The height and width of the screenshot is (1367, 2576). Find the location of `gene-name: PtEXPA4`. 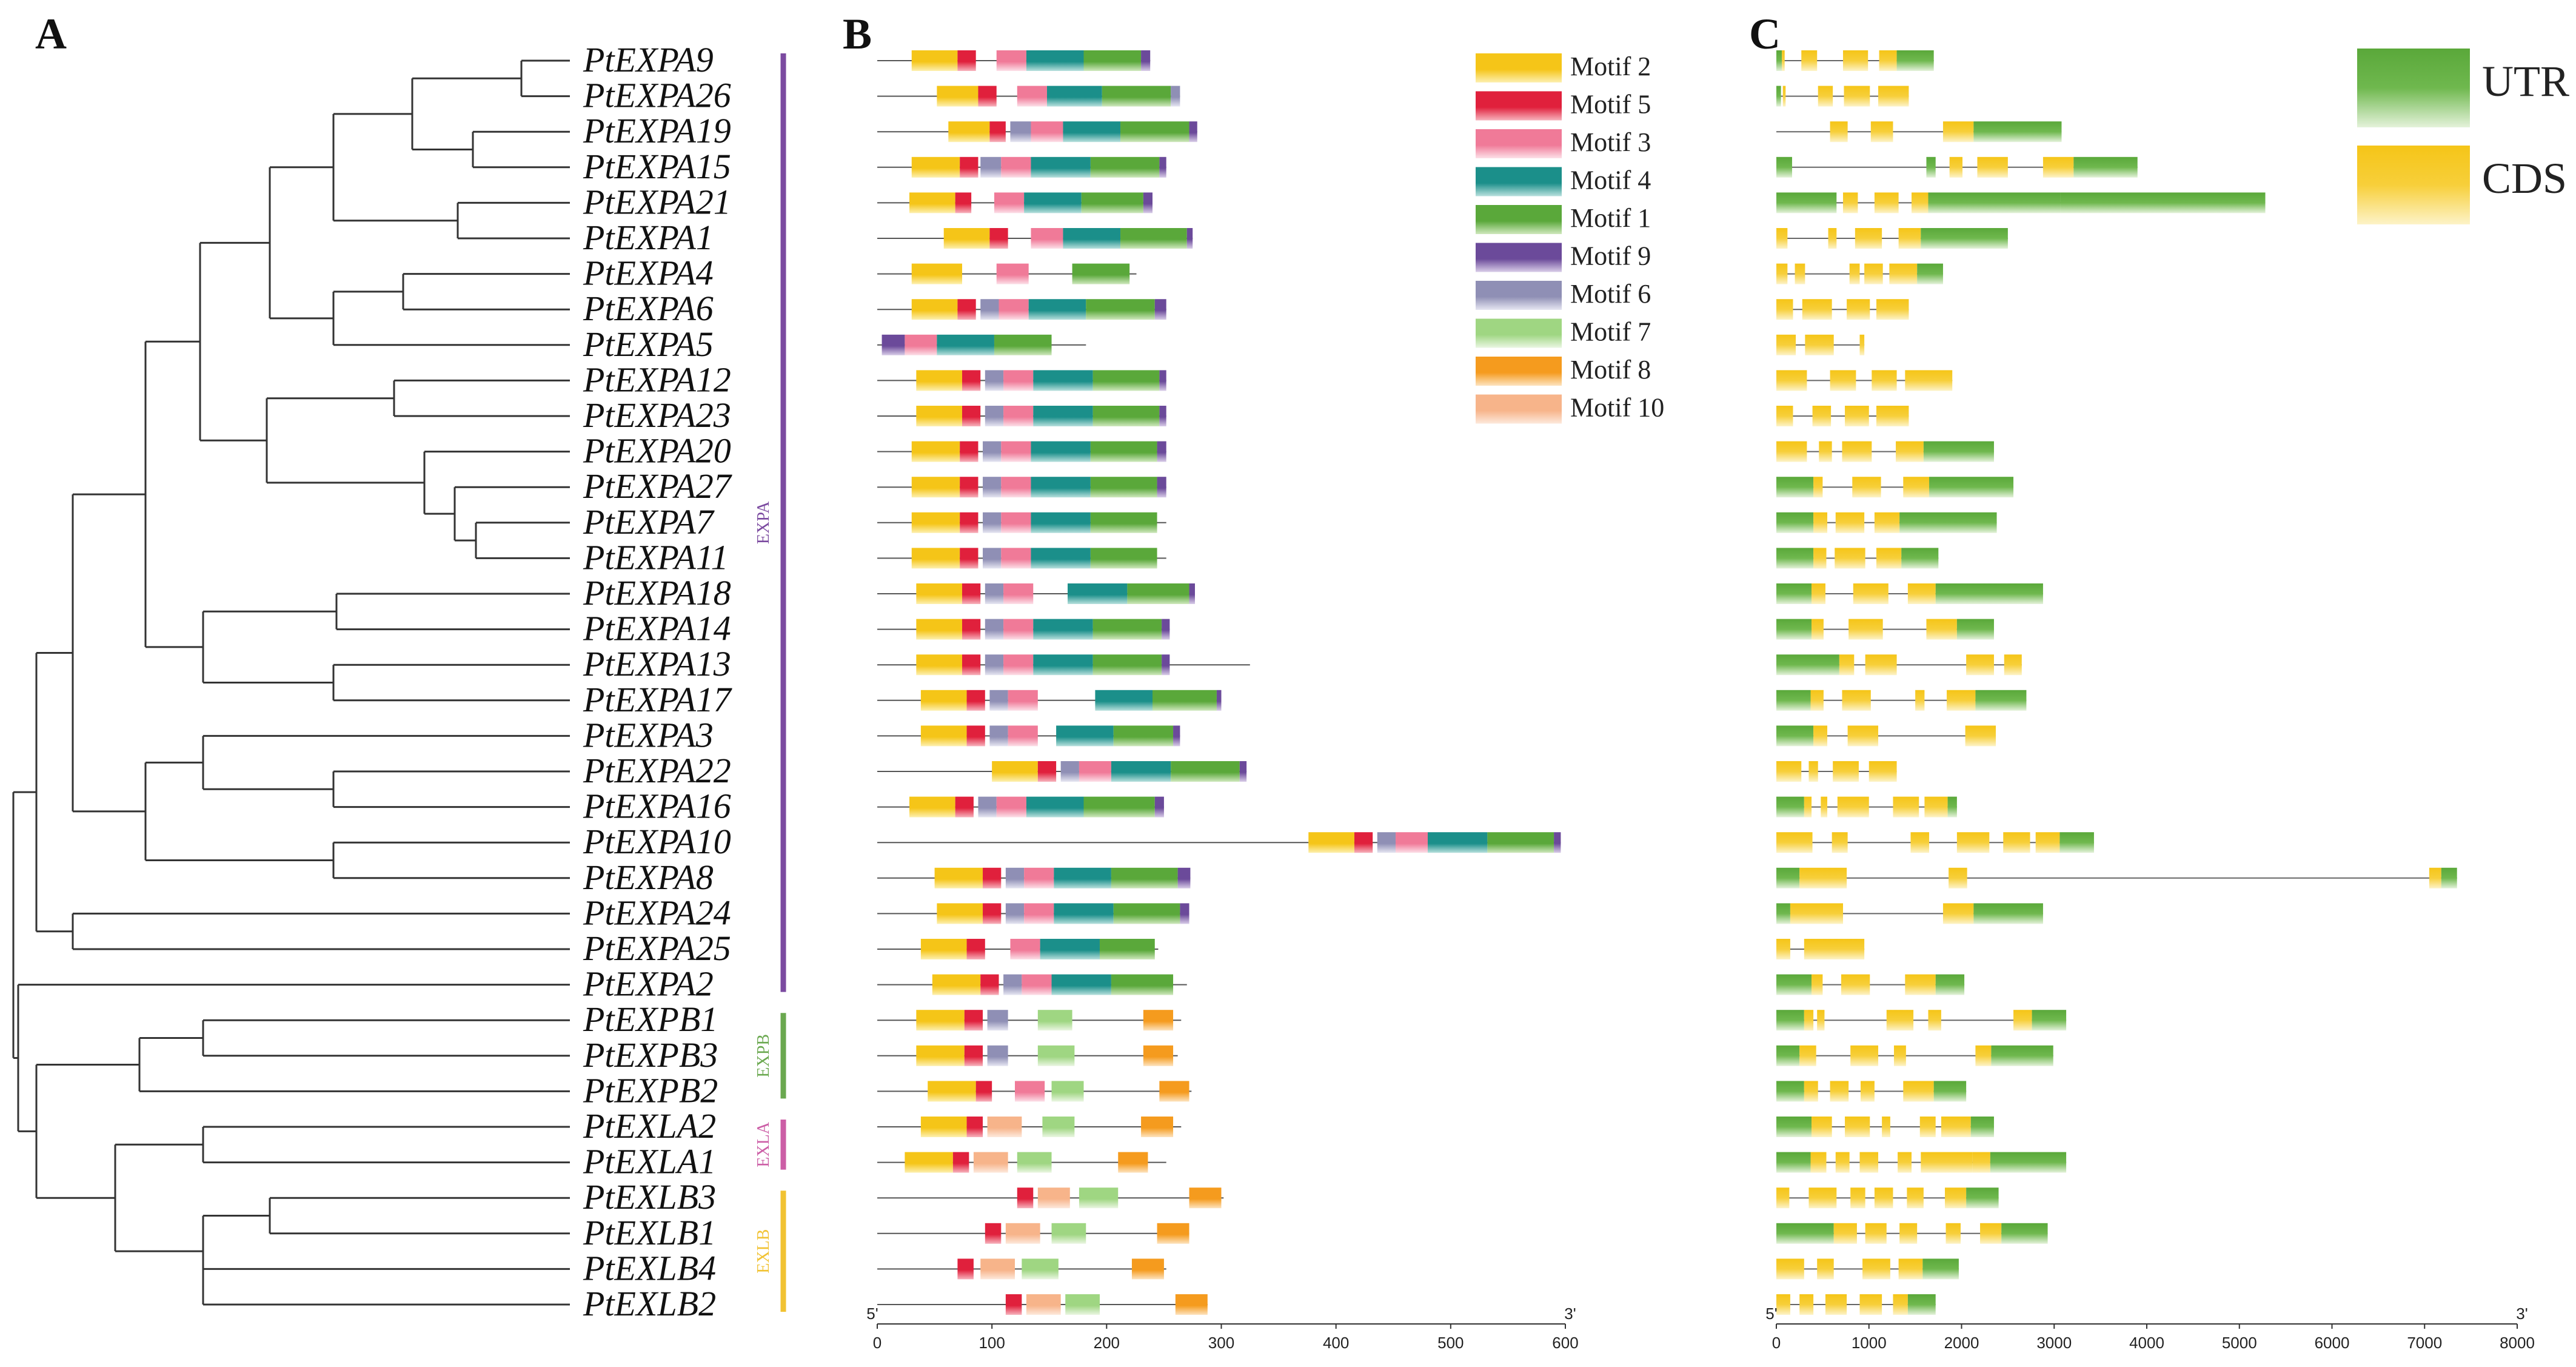

gene-name: PtEXPA4 is located at coordinates (648, 273).